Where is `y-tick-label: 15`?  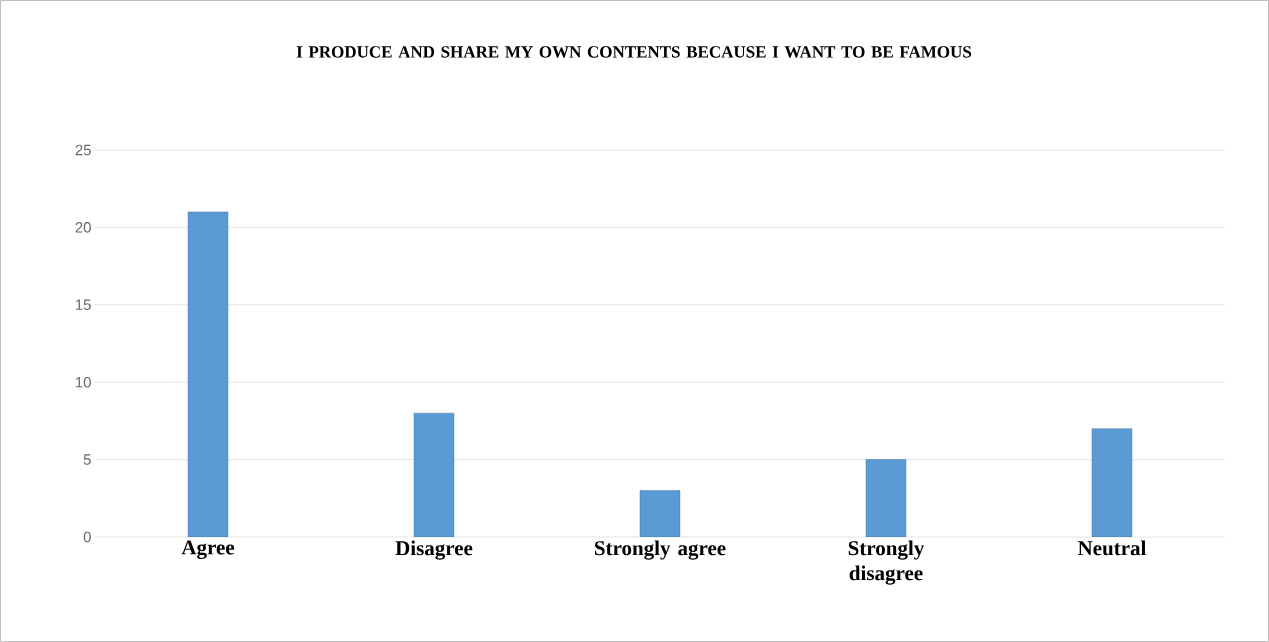 y-tick-label: 15 is located at coordinates (83, 305).